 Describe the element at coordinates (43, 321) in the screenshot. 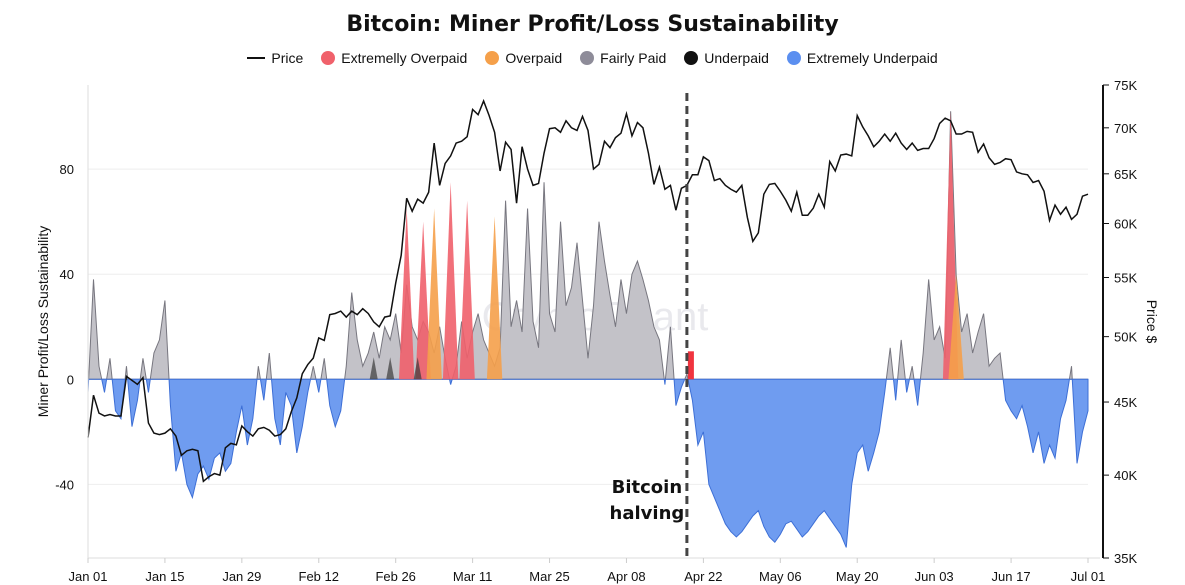

I see `y-axis-label: Miner Profit/Loss Sustainability` at that location.